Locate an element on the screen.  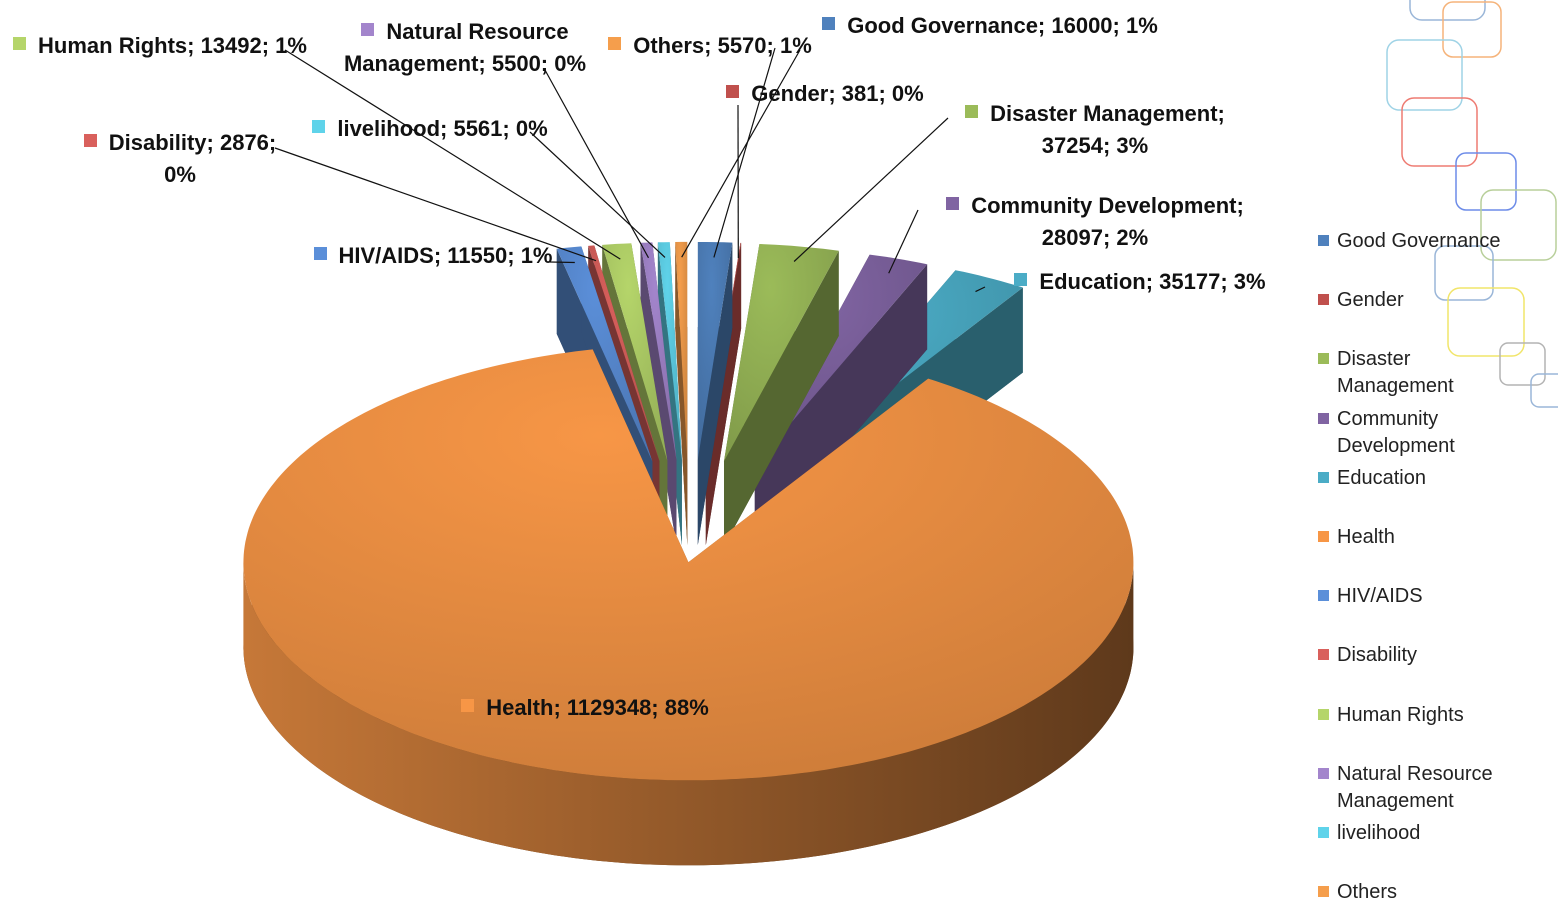
data-label: livelihood; 5561; 0% is located at coordinates (430, 129).